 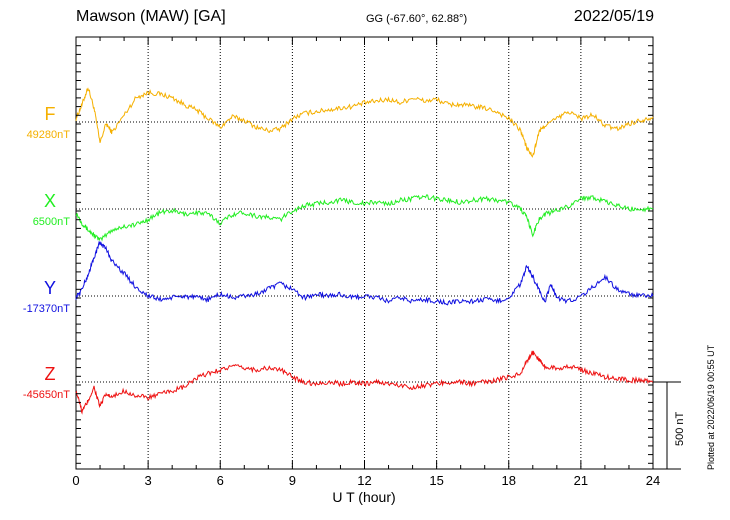 What do you see at coordinates (50, 374) in the screenshot?
I see `component-label-z: Z` at bounding box center [50, 374].